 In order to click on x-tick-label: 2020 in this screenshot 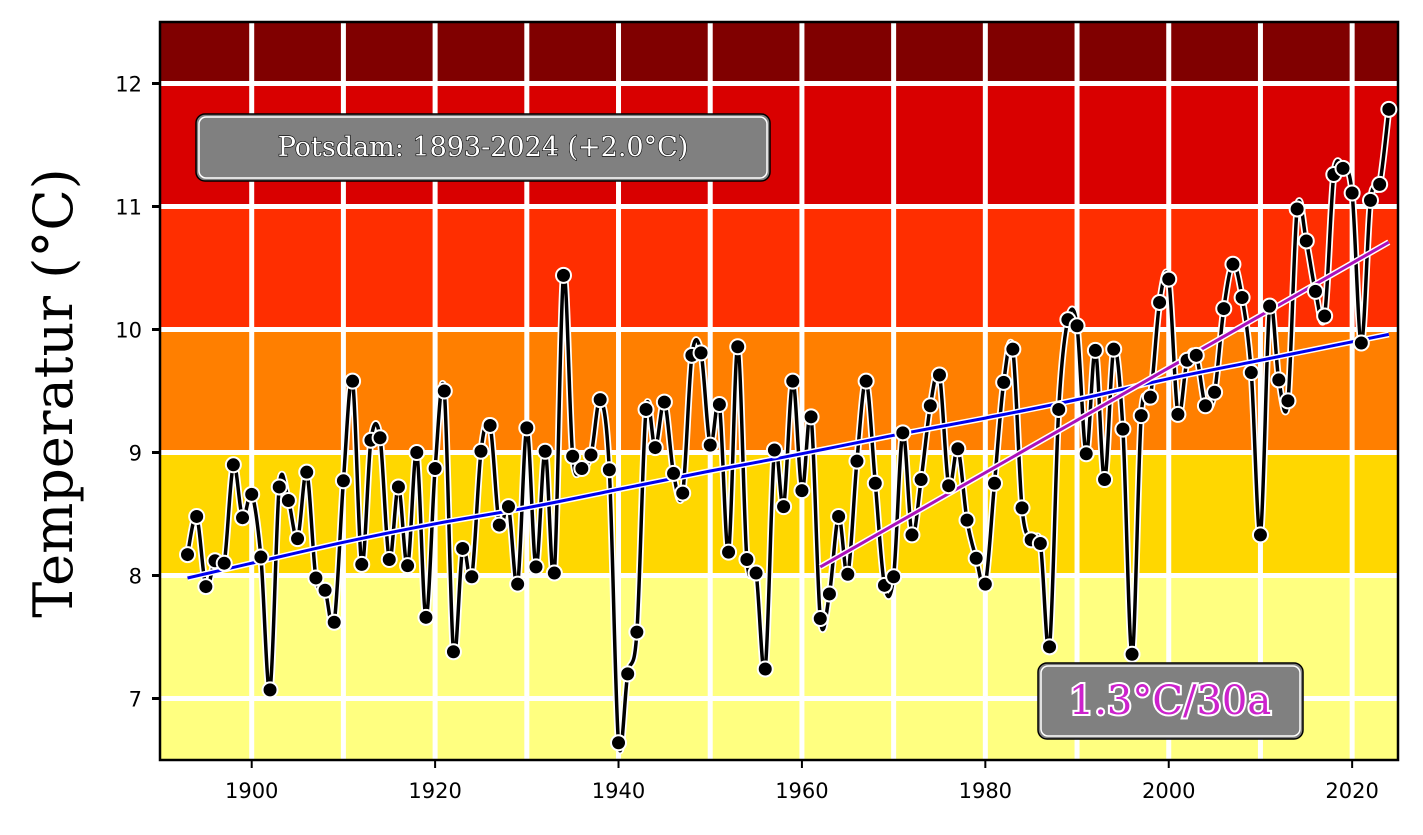, I will do `click(1351, 791)`.